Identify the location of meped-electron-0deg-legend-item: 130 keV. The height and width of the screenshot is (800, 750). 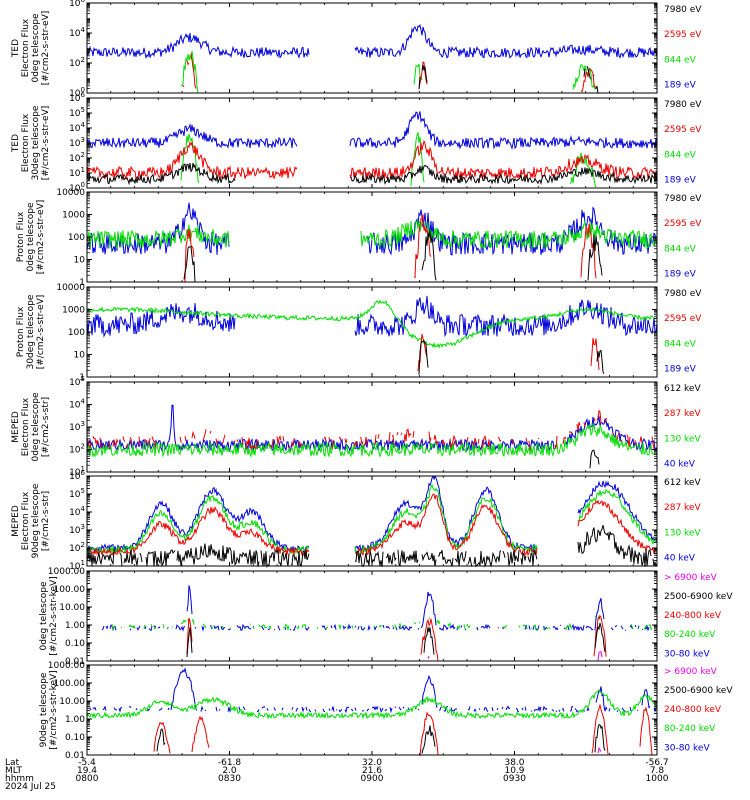
(682, 439).